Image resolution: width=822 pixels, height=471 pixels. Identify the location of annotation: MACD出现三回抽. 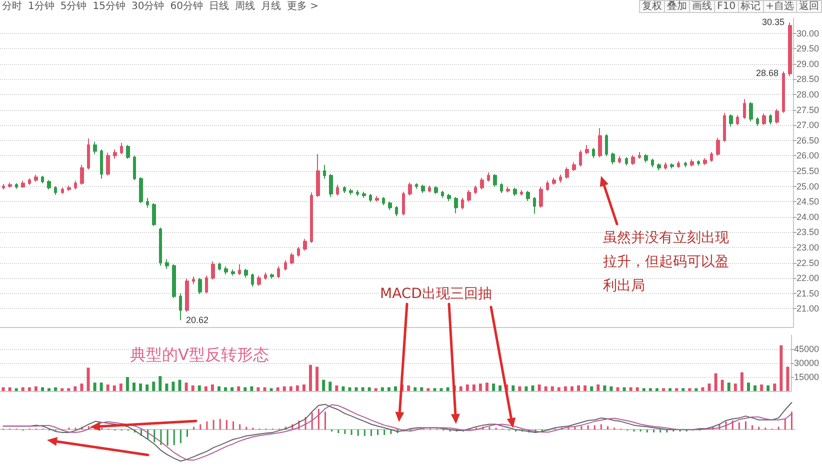
(436, 294).